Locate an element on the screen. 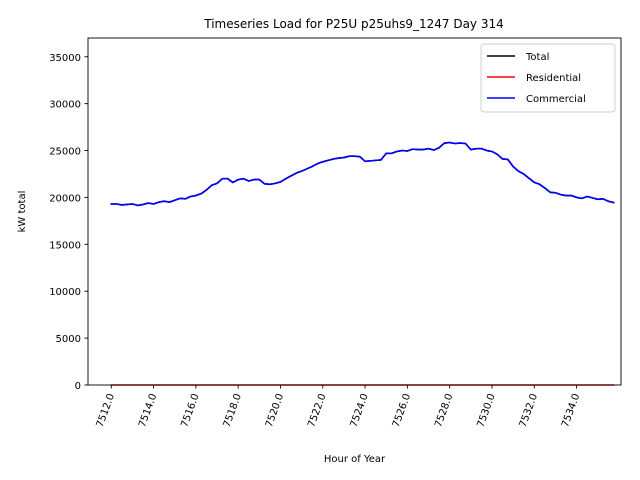  legend: Total Residential Commercial is located at coordinates (548, 78).